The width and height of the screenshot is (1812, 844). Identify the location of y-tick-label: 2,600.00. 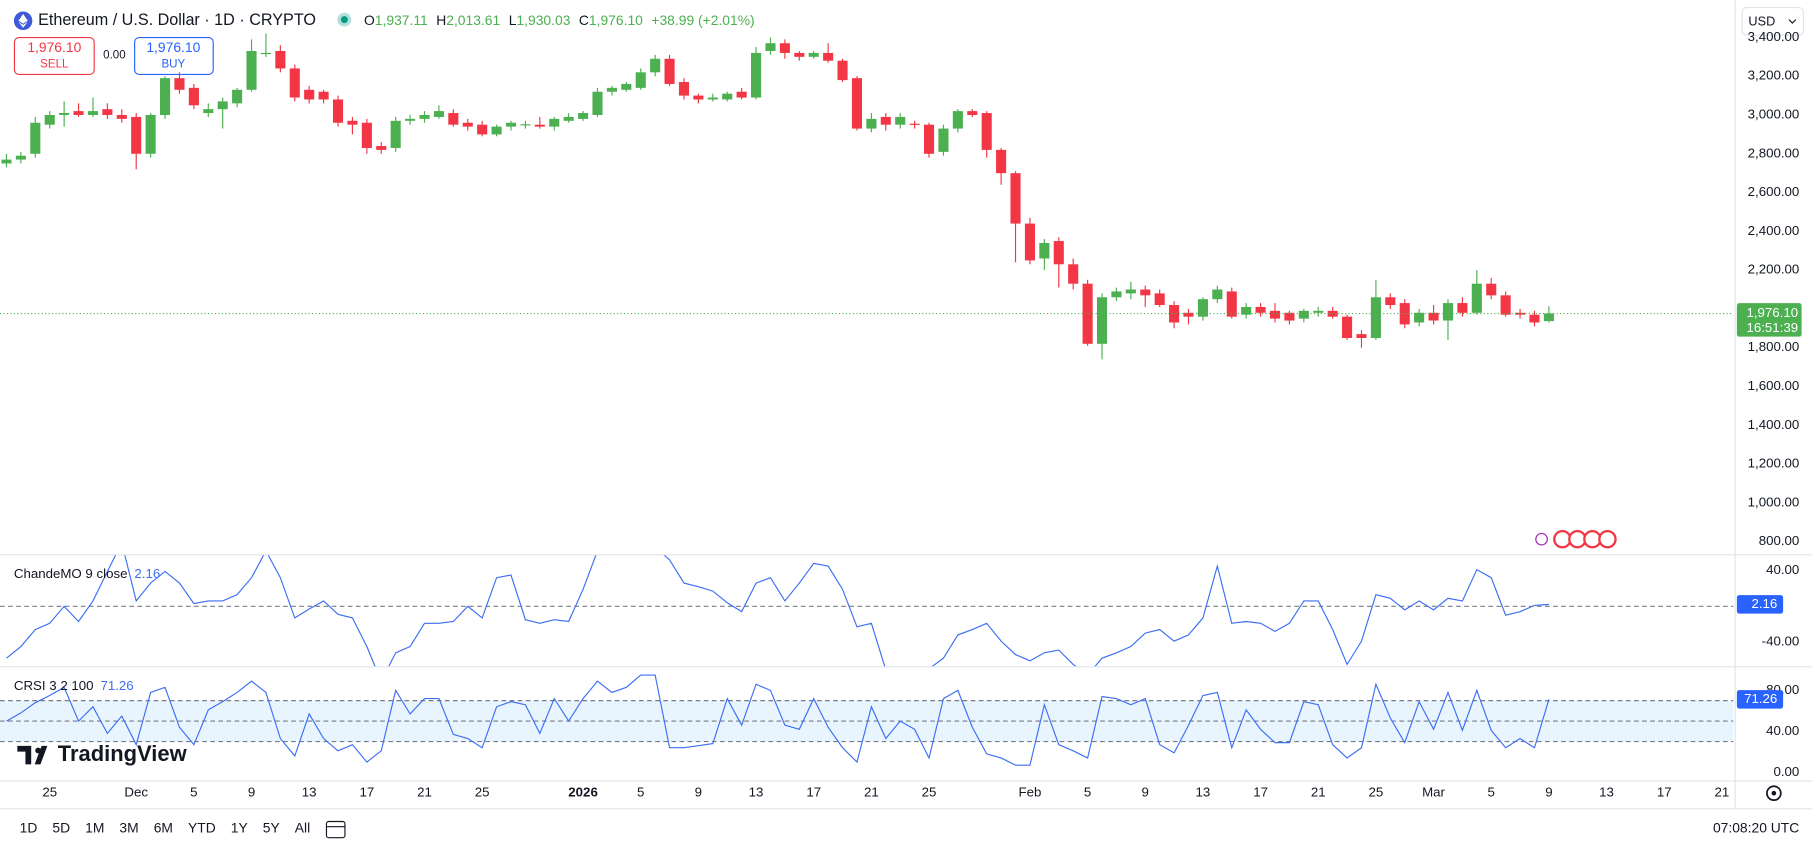
(1774, 191).